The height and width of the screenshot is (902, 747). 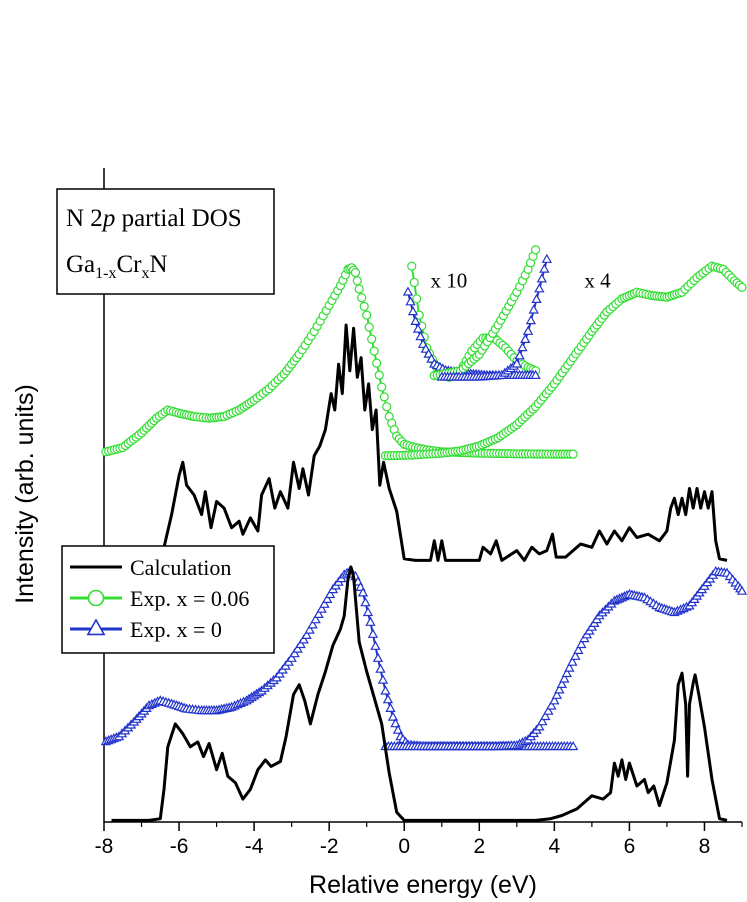 What do you see at coordinates (555, 846) in the screenshot?
I see `x-tick-label: 4` at bounding box center [555, 846].